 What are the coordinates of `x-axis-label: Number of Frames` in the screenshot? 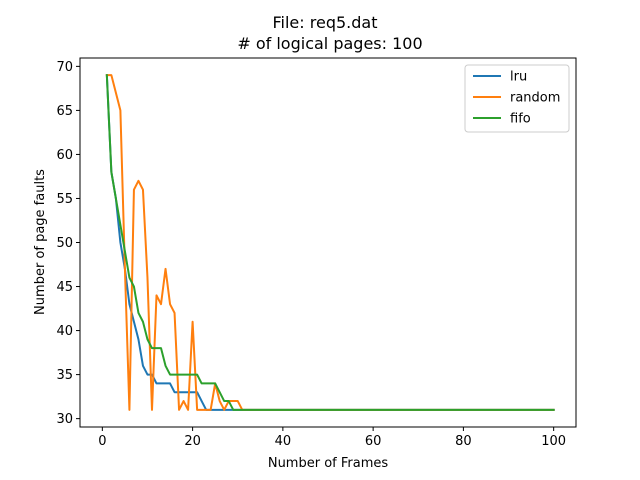 It's located at (328, 463).